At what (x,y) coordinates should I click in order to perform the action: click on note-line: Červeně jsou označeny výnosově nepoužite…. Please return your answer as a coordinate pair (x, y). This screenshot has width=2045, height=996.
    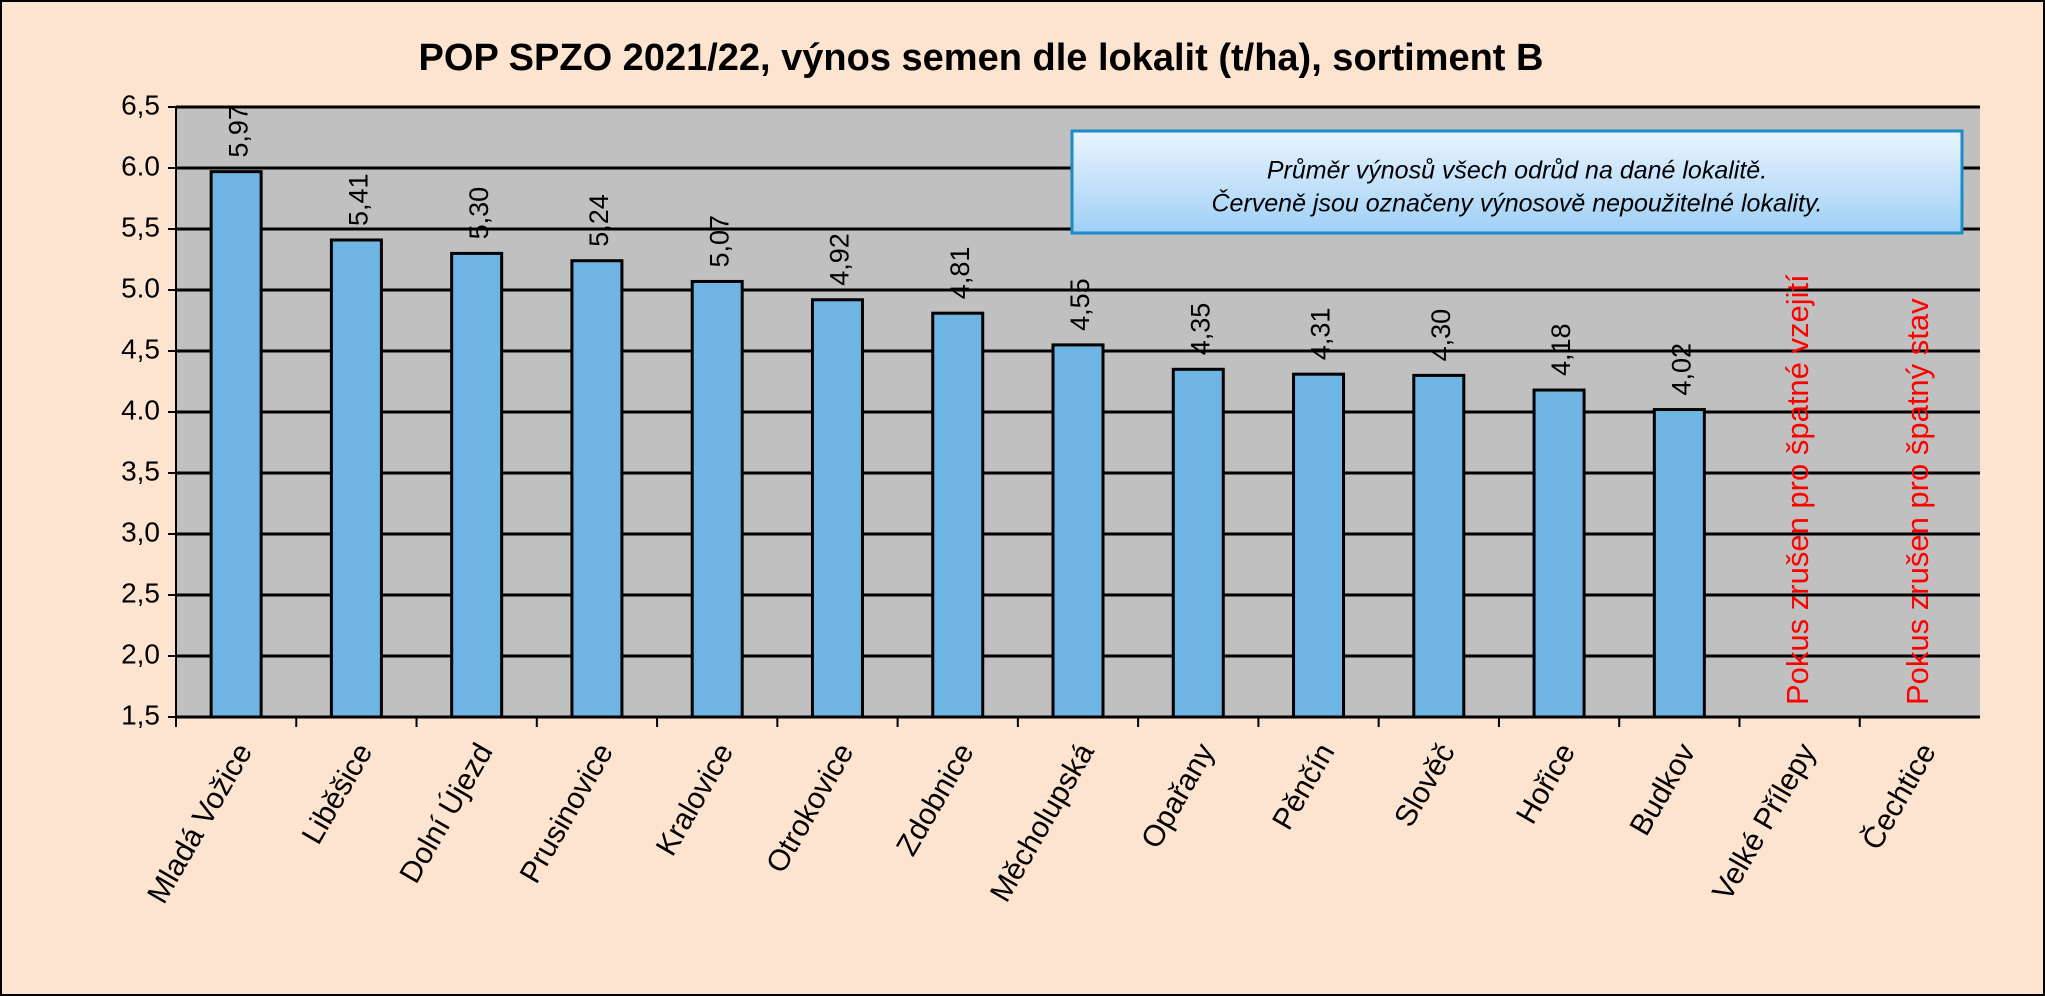
    Looking at the image, I should click on (1516, 203).